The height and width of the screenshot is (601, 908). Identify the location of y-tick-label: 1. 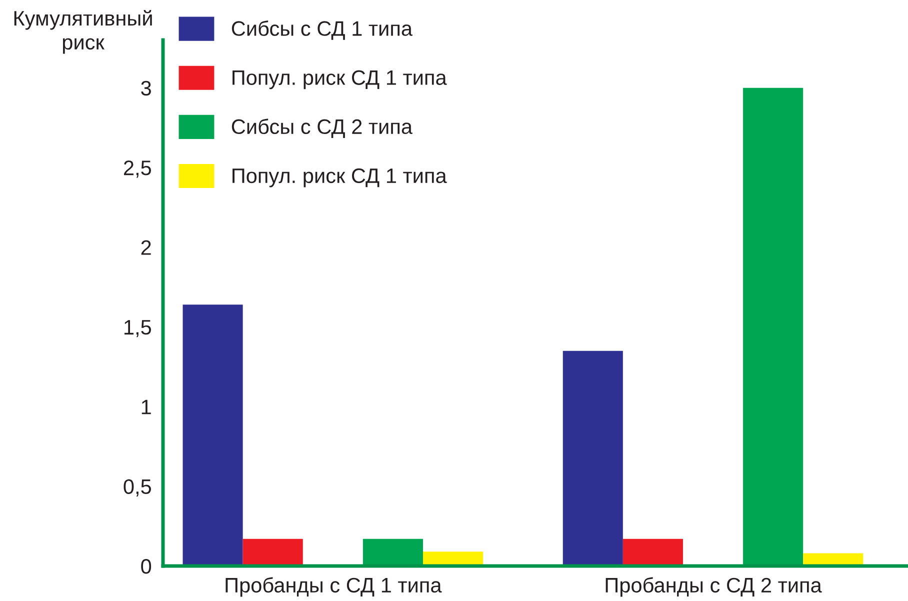
(146, 407).